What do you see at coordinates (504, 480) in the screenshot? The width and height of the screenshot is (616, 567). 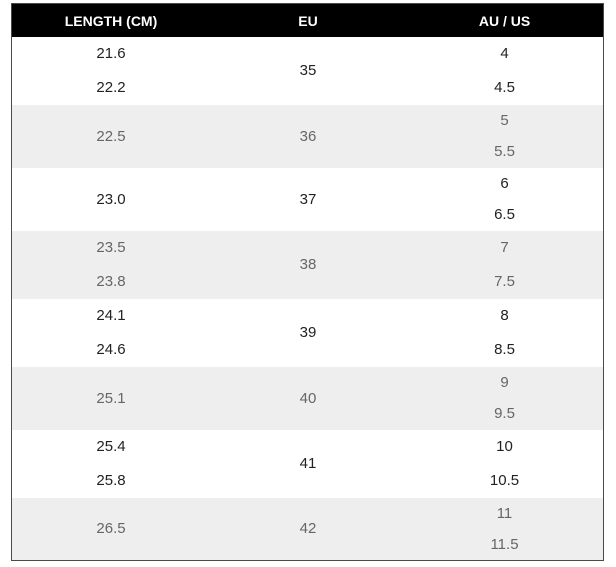 I see `au-us-value: 10.5` at bounding box center [504, 480].